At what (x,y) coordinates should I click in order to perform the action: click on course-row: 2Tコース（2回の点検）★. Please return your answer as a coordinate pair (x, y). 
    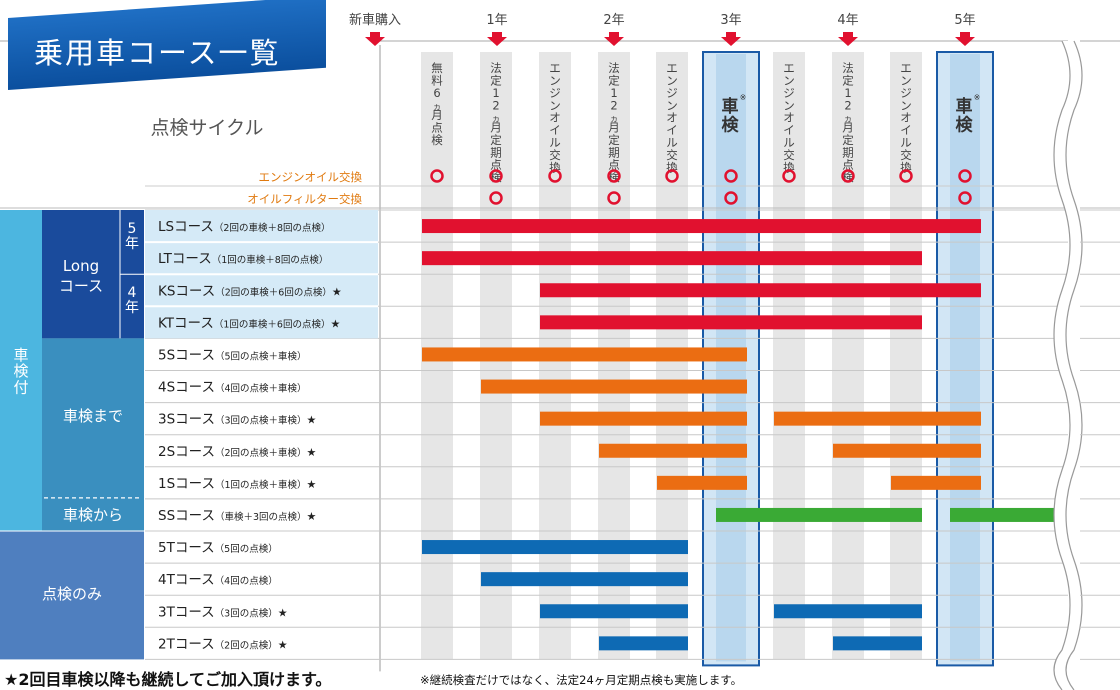
    Looking at the image, I should click on (540, 644).